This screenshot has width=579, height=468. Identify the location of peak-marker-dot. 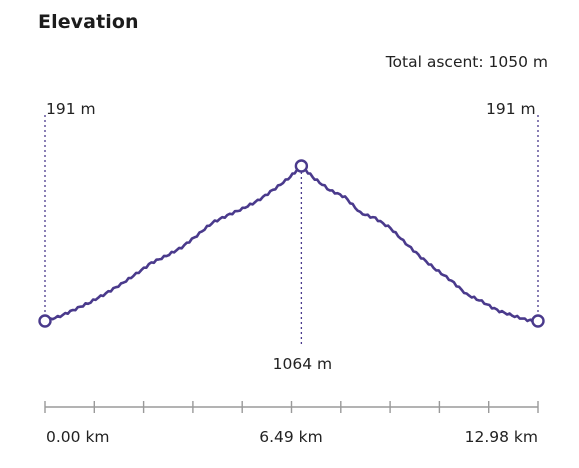
(301, 166).